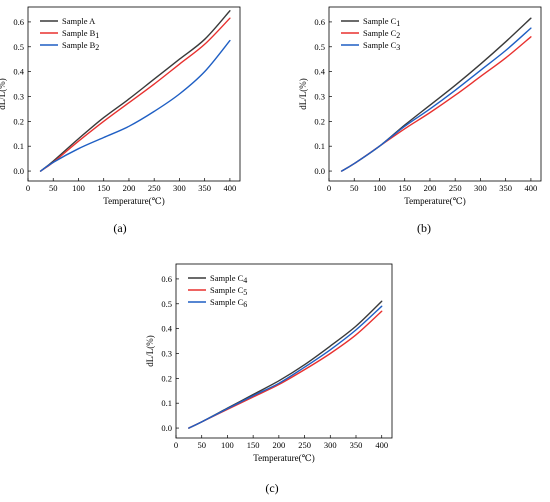 The image size is (550, 502). I want to click on legend-label-1: Sample A, so click(79, 21).